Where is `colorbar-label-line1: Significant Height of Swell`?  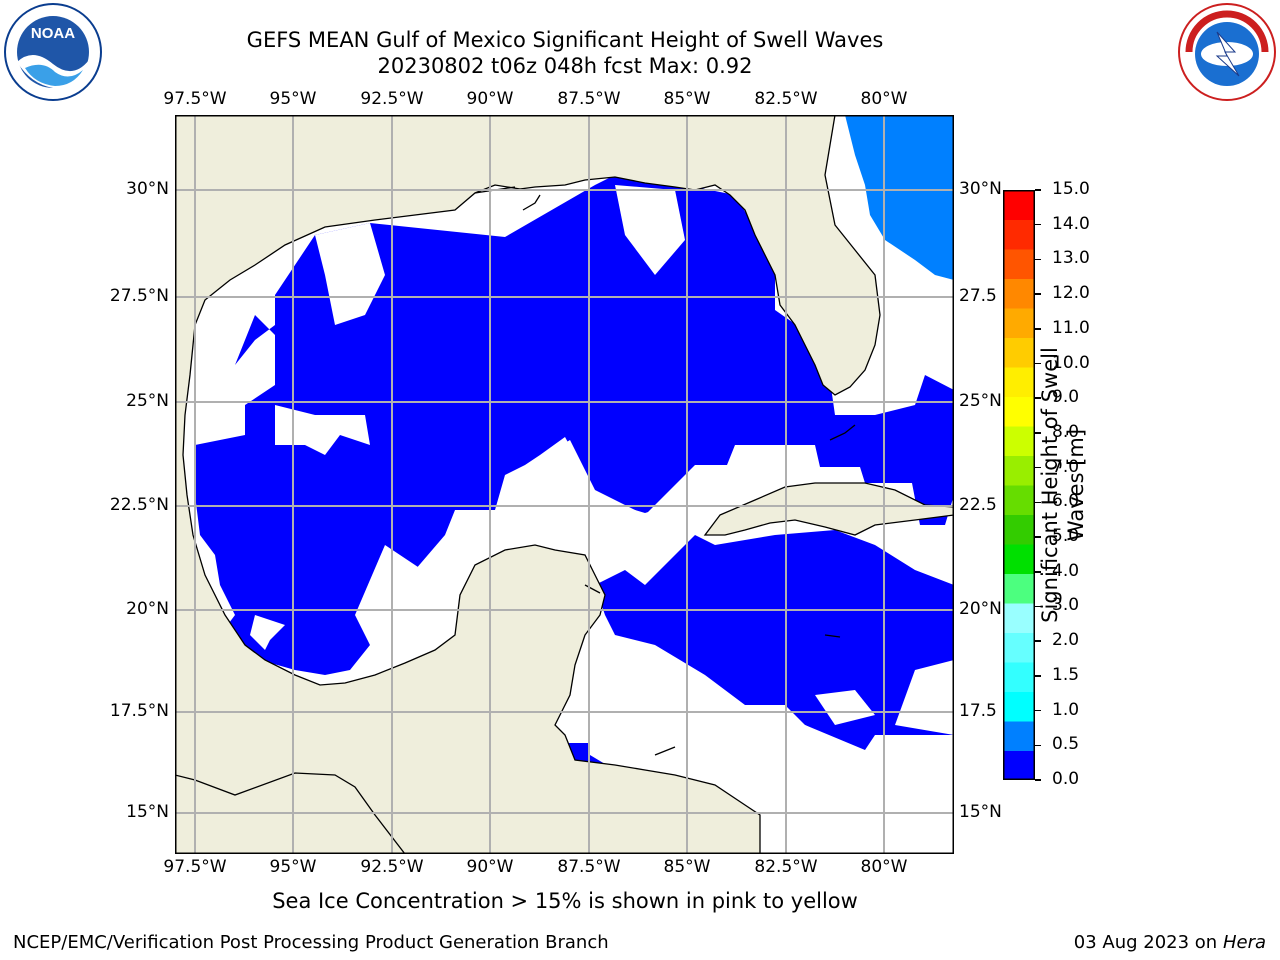 colorbar-label-line1: Significant Height of Swell is located at coordinates (1050, 485).